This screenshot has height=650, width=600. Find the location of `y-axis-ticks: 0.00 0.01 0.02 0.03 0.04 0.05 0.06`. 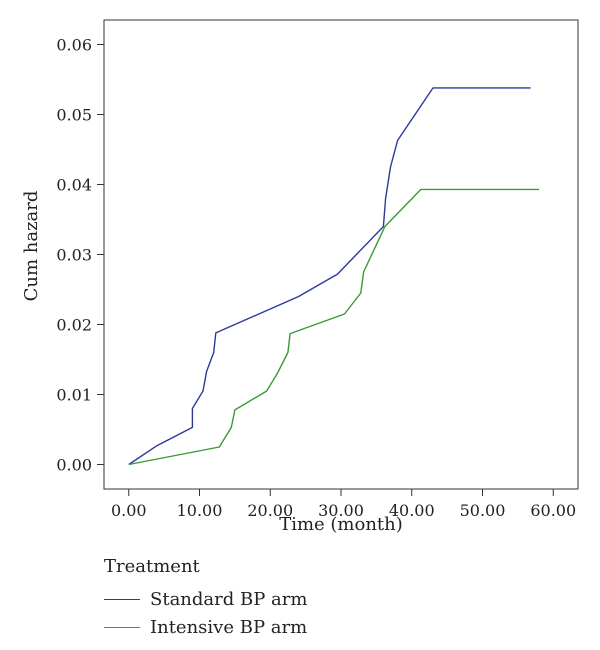

y-axis-ticks: 0.00 0.01 0.02 0.03 0.04 0.05 0.06 is located at coordinates (80, 255).